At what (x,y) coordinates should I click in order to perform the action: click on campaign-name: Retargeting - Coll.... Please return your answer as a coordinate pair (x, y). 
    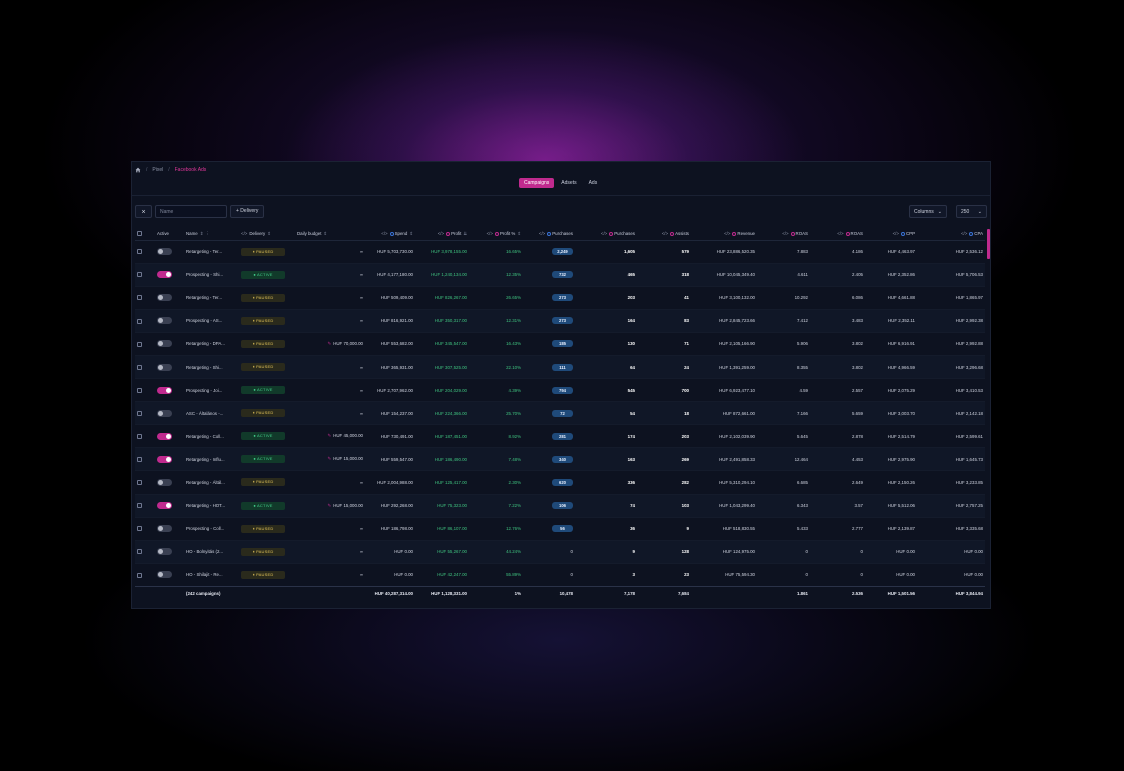
    Looking at the image, I should click on (205, 436).